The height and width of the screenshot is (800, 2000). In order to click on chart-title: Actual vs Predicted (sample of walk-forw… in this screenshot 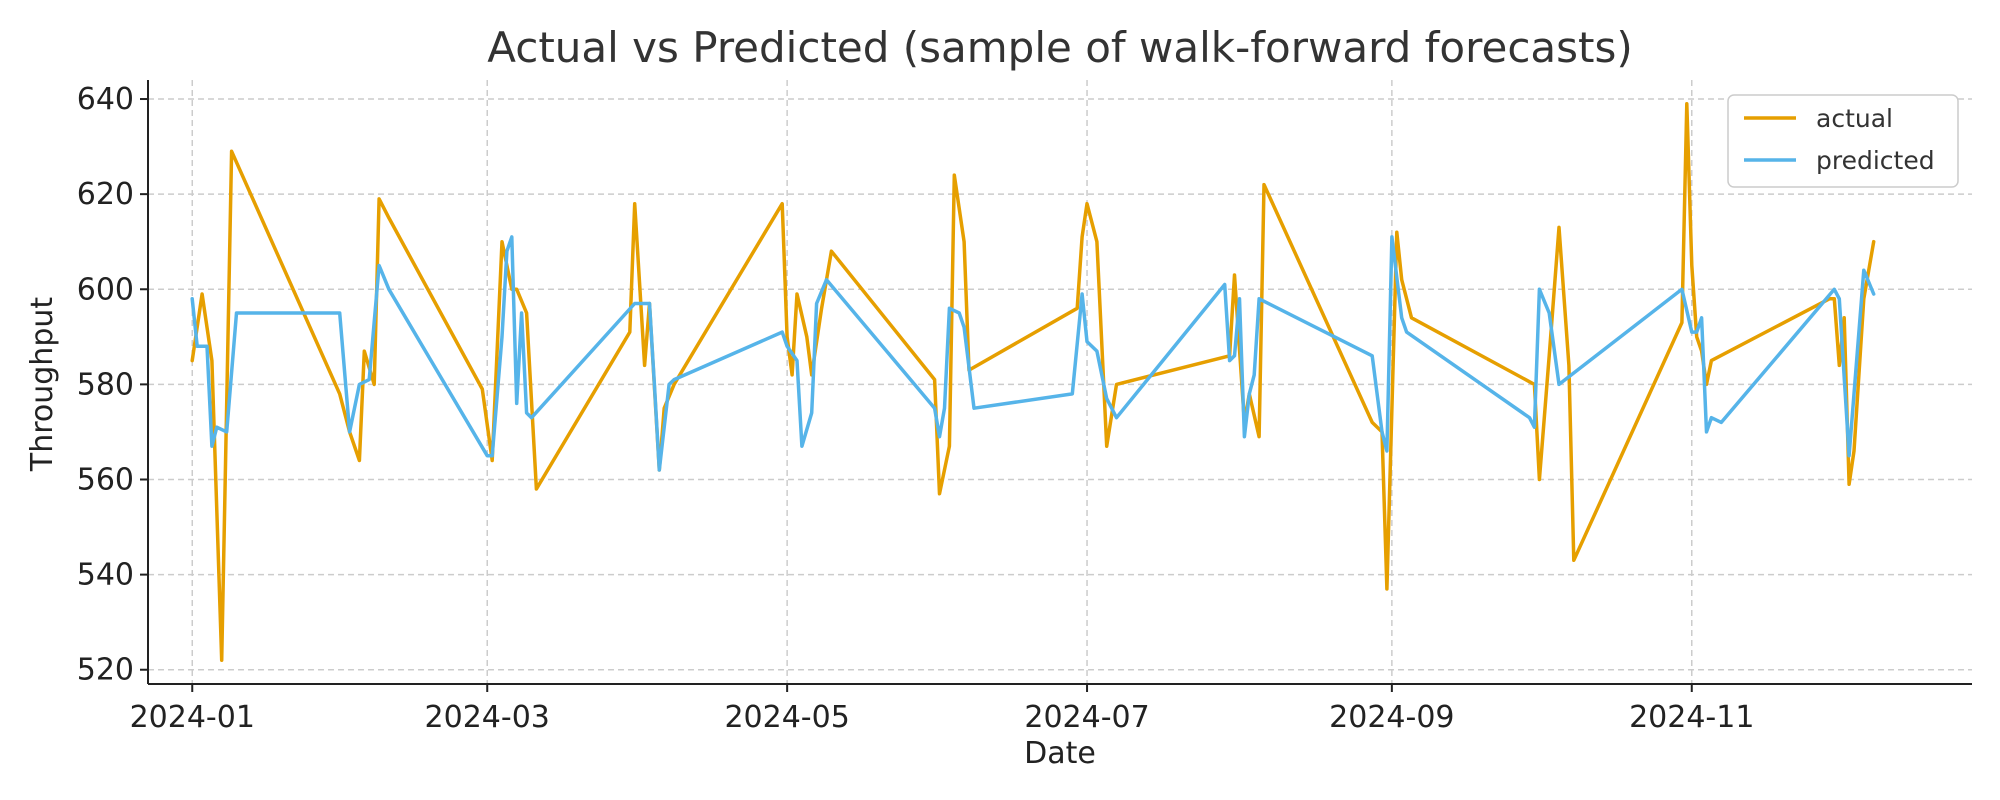, I will do `click(1060, 47)`.